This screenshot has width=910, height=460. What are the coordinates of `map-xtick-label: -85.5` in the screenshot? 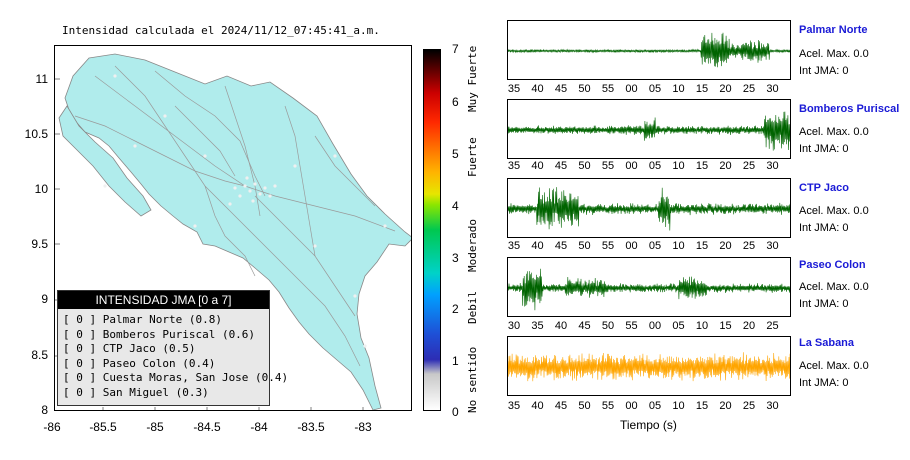 It's located at (103, 427).